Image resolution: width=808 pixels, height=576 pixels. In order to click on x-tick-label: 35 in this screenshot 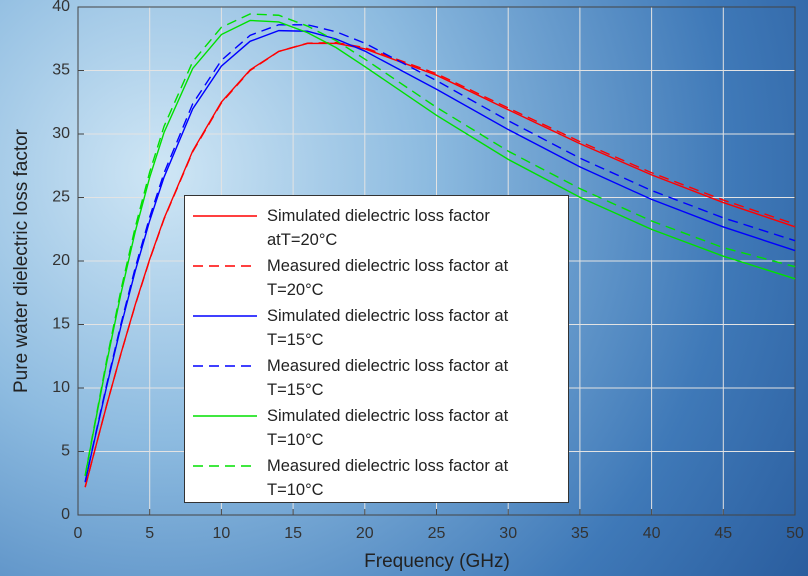, I will do `click(580, 533)`.